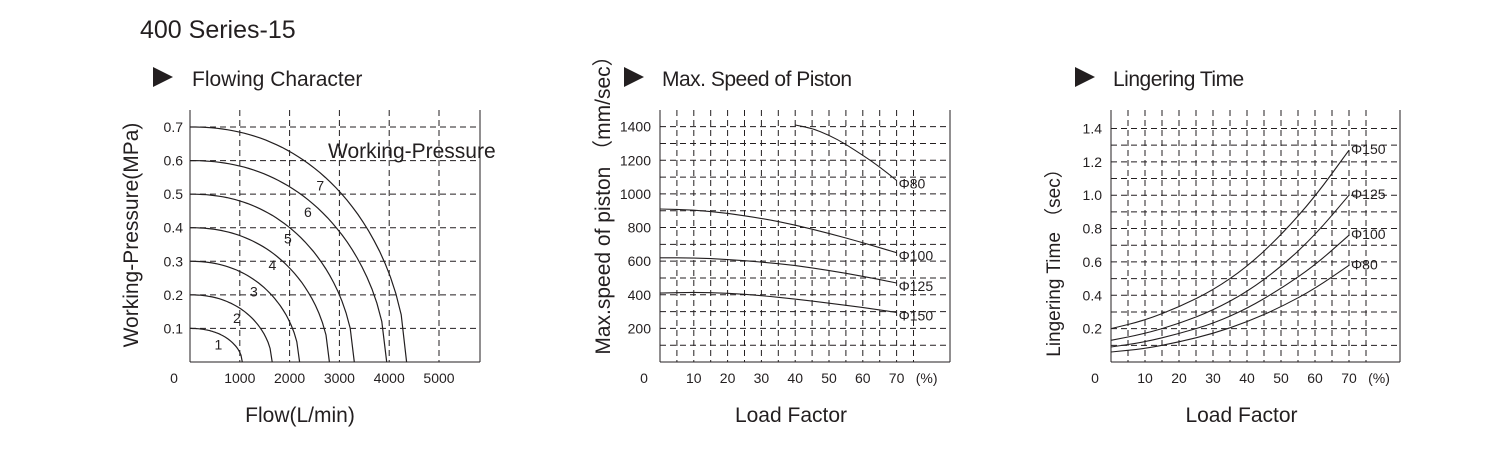  What do you see at coordinates (412, 151) in the screenshot?
I see `annotation-label: Working-Pressure` at bounding box center [412, 151].